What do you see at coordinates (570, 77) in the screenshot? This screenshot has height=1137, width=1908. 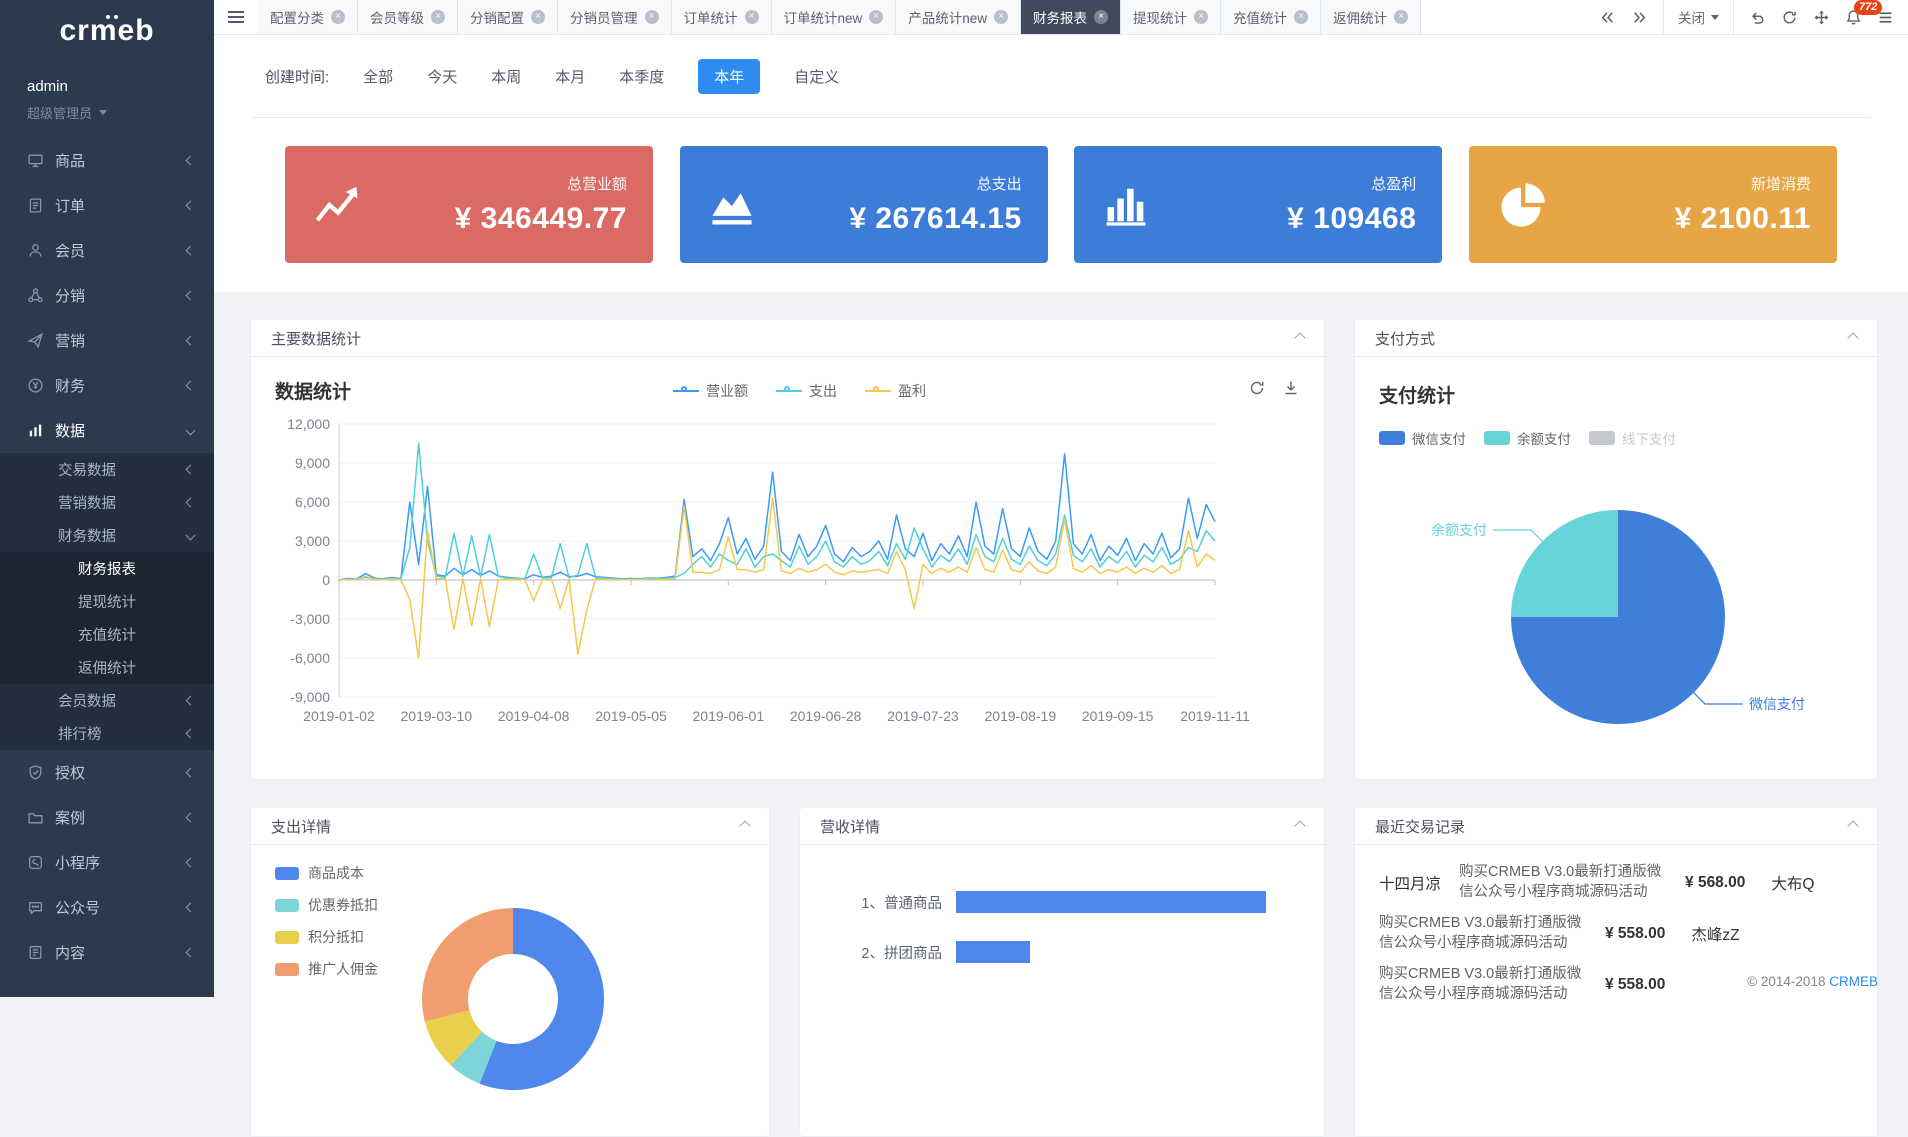 I see `filter-option-本月: 本月` at bounding box center [570, 77].